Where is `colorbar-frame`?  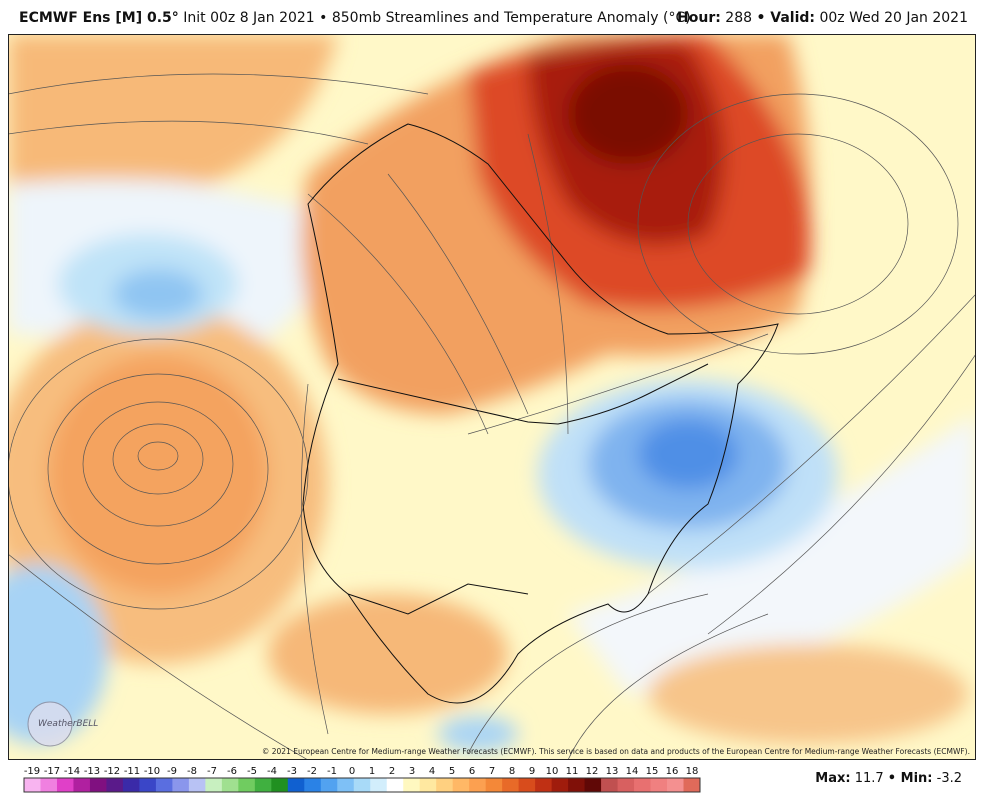 colorbar-frame is located at coordinates (362, 785).